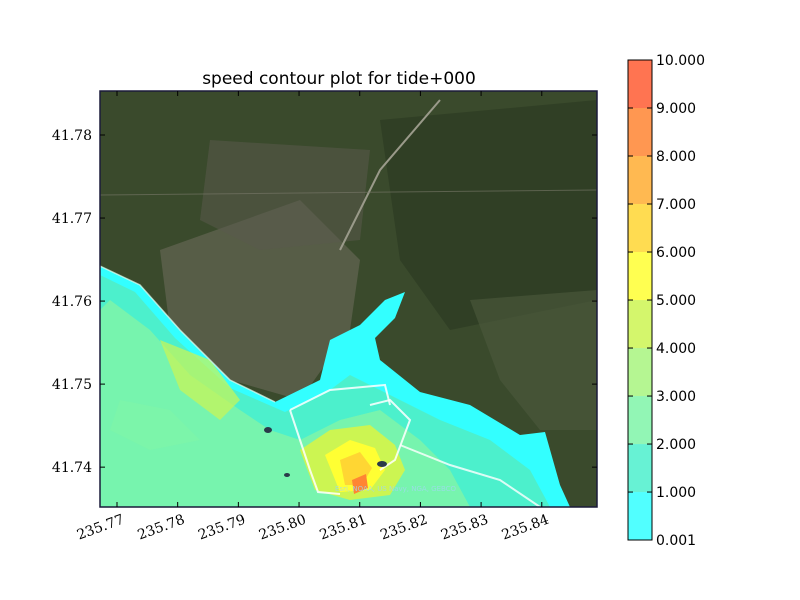 This screenshot has width=800, height=600. Describe the element at coordinates (72, 468) in the screenshot. I see `y-tick-label: 41.74` at that location.